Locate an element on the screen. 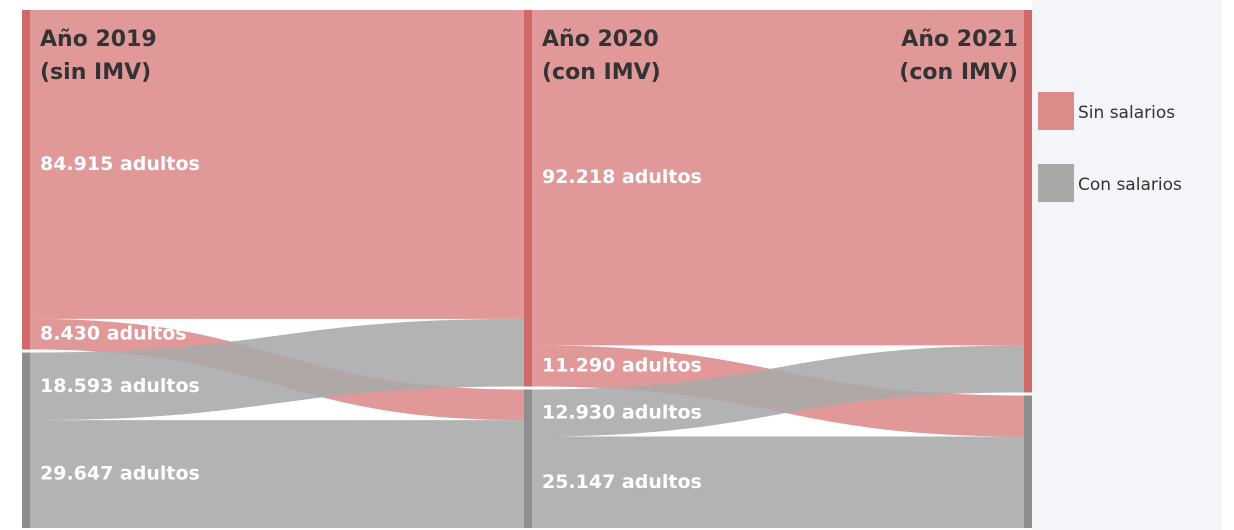 The width and height of the screenshot is (1234, 530). flow-label: 18.593 adultos is located at coordinates (120, 386).